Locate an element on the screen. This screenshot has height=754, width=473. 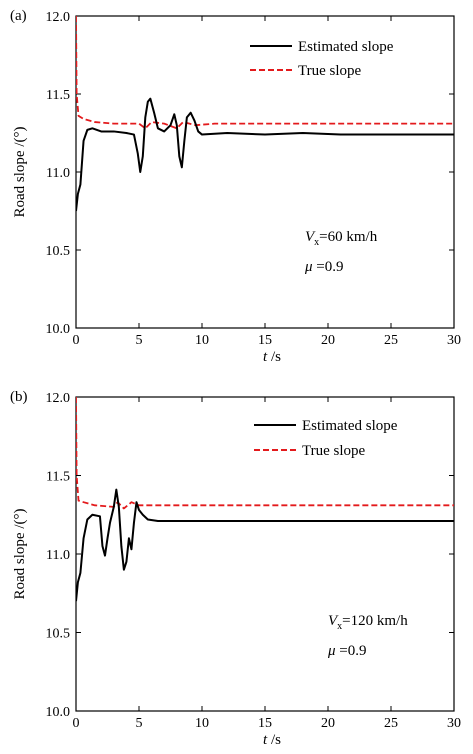
panel-label: (a) is located at coordinates (18, 16).